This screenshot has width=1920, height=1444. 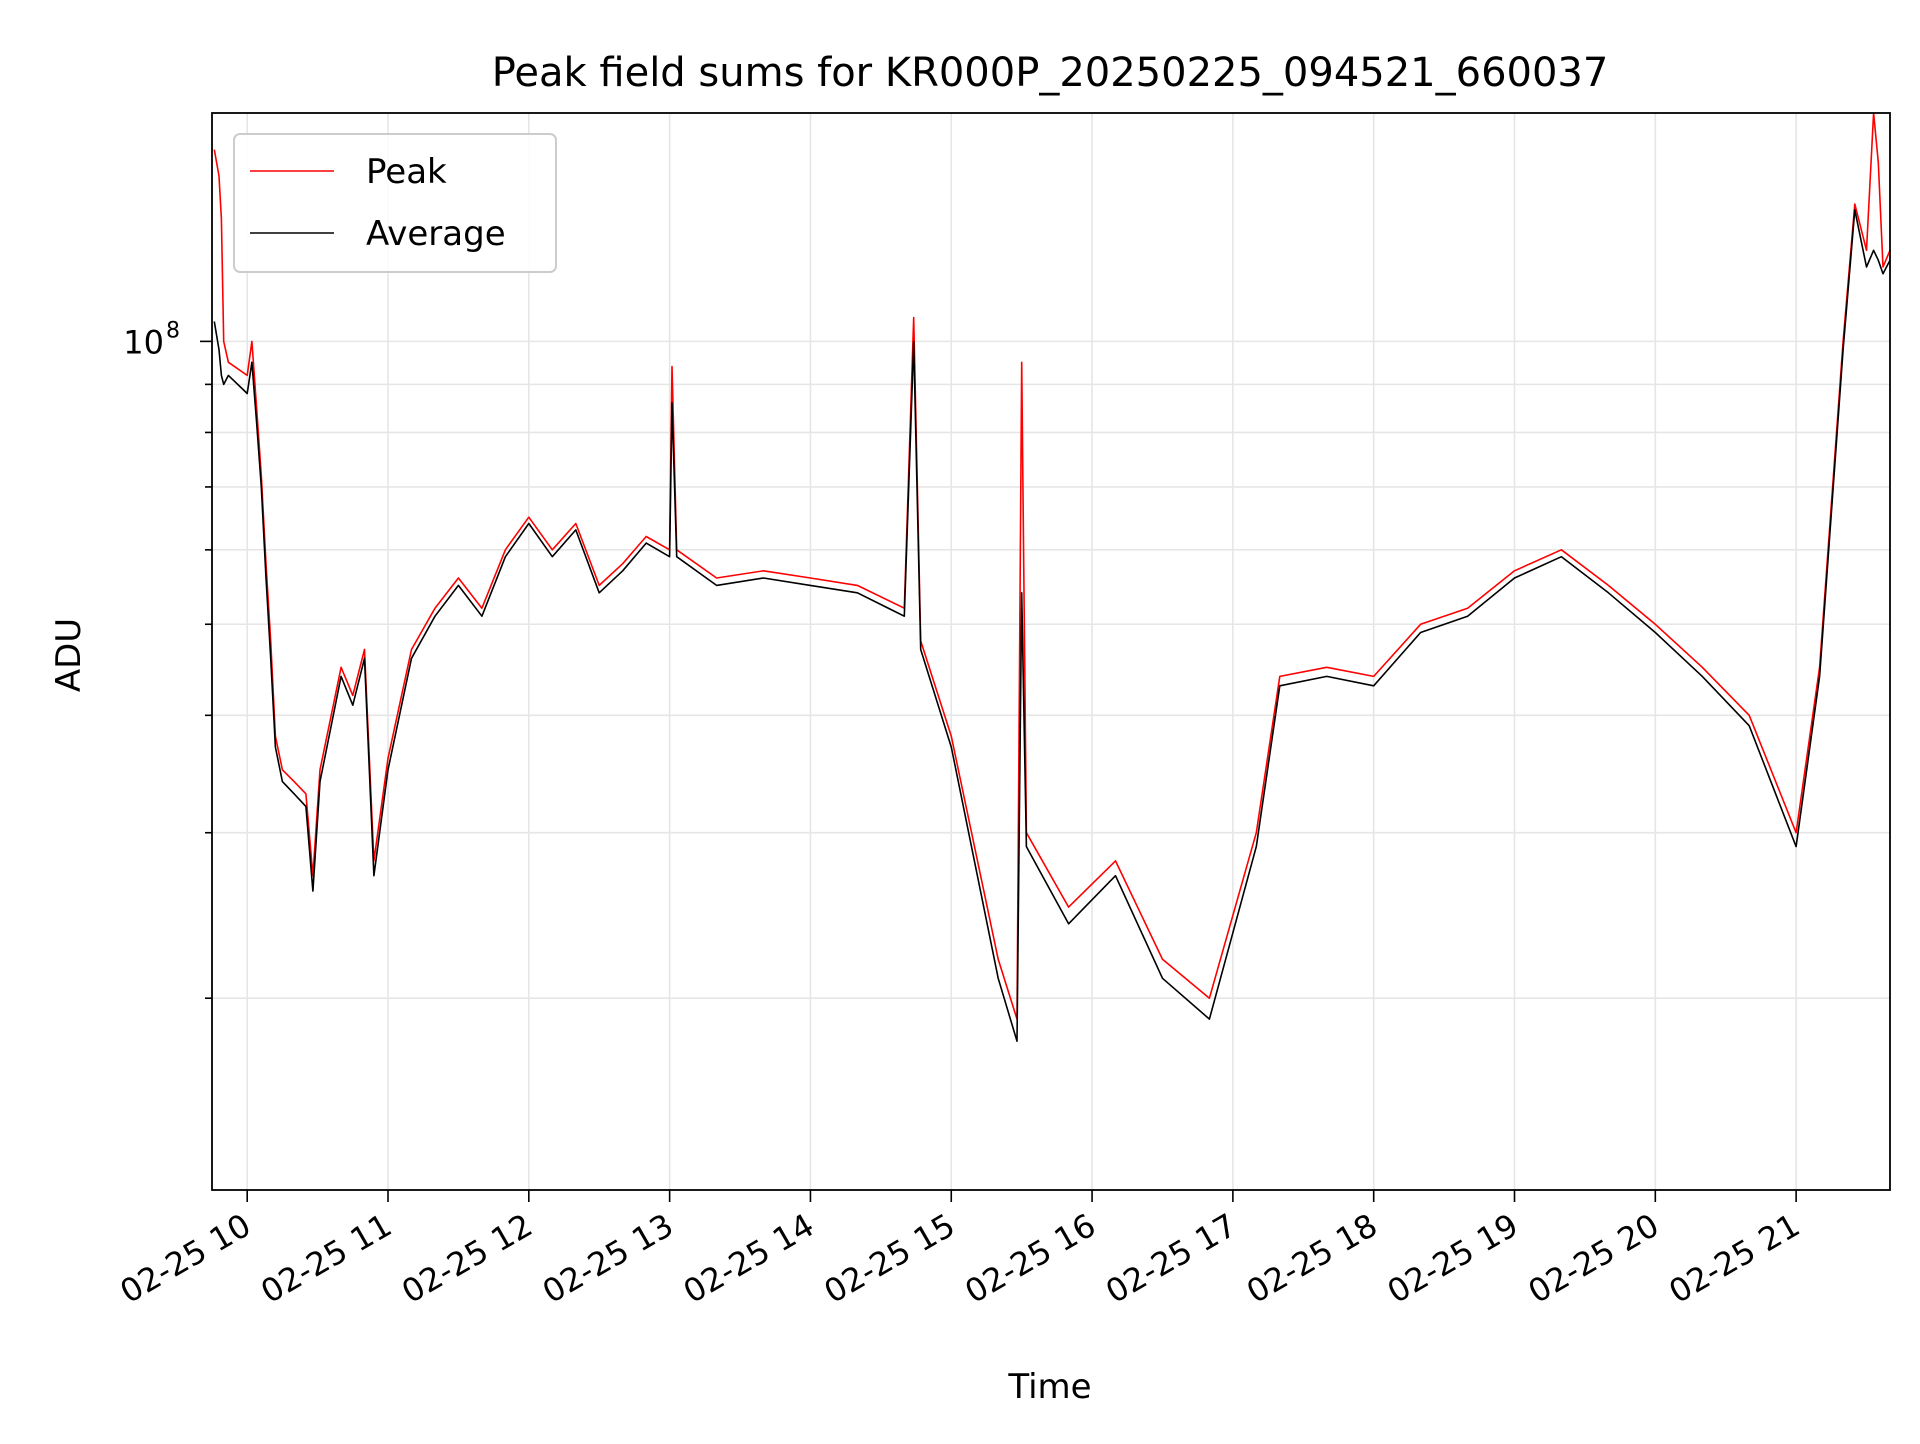 I want to click on y-axis-label: ADU, so click(x=69, y=655).